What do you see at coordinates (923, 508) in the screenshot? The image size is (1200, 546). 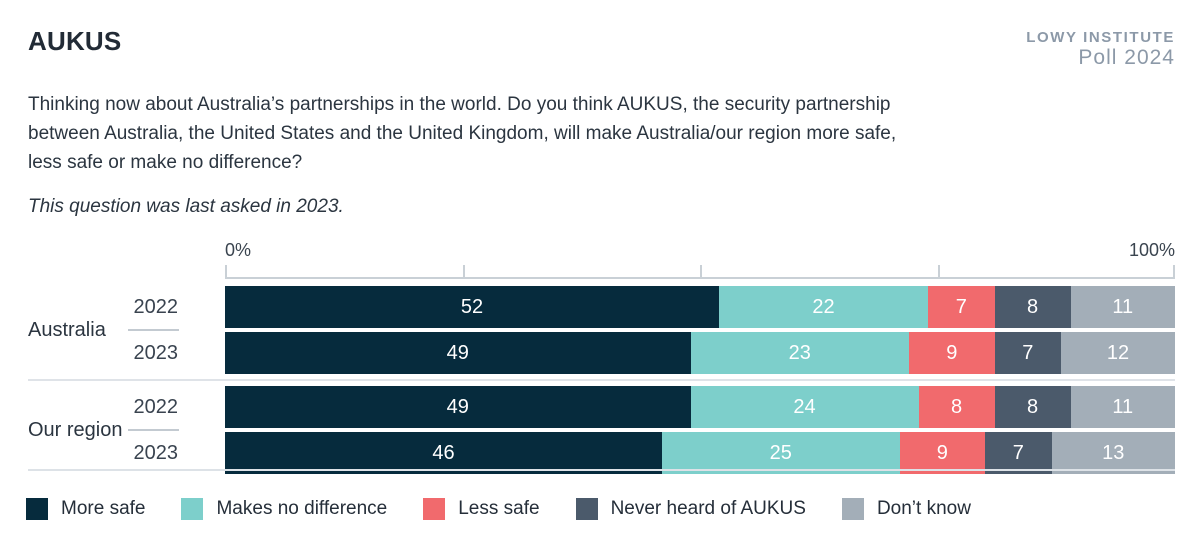 I see `legend-label: Don’t know` at bounding box center [923, 508].